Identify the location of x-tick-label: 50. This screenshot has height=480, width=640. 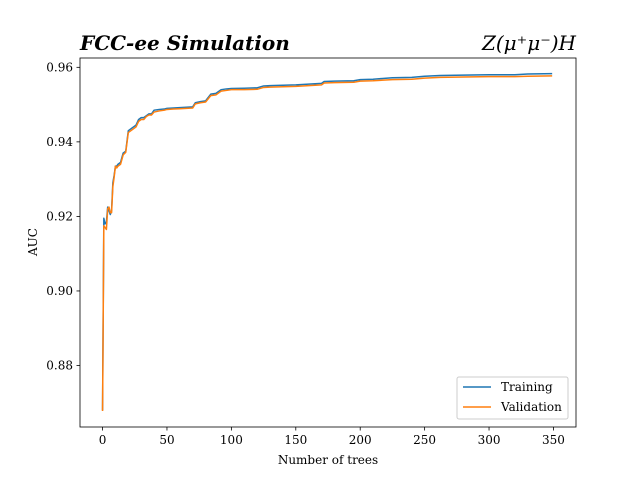
(166, 440).